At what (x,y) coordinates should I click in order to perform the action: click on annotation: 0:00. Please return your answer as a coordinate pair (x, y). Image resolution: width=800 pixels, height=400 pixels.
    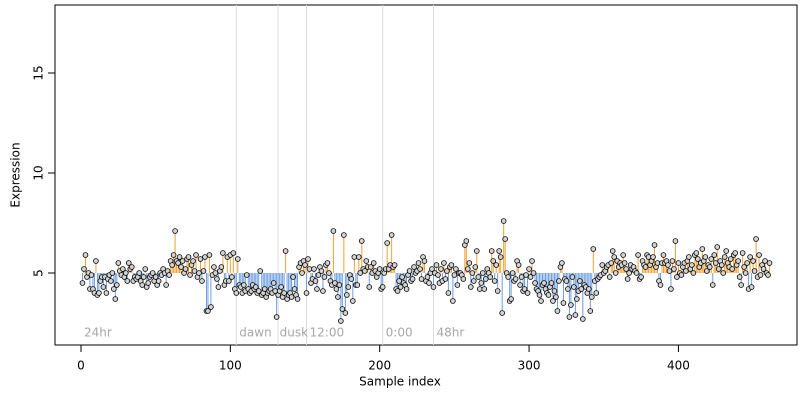
    Looking at the image, I should click on (399, 333).